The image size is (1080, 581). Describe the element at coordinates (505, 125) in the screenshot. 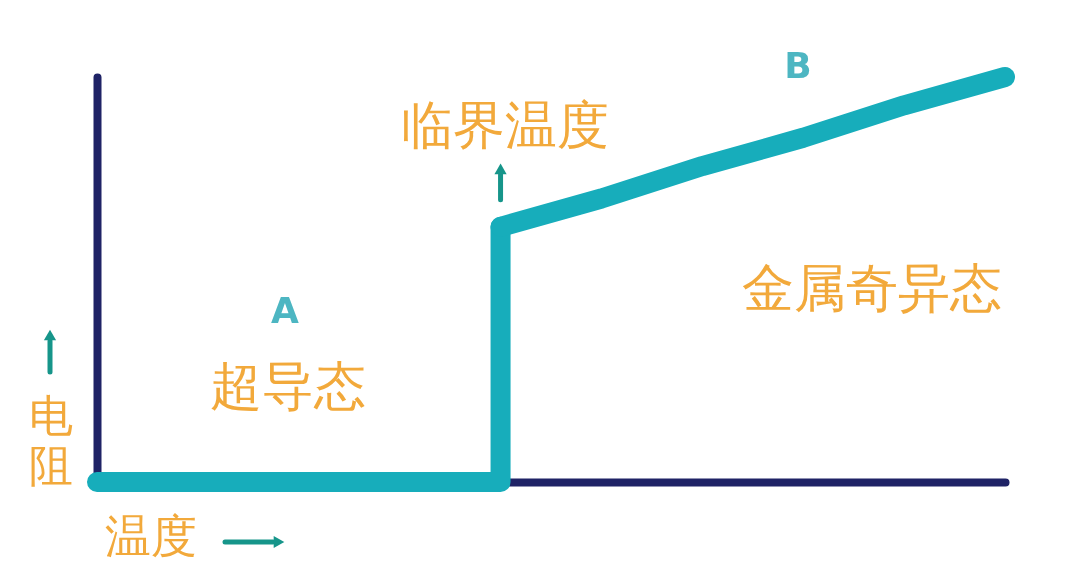

I see `annotation: 临界温度` at that location.